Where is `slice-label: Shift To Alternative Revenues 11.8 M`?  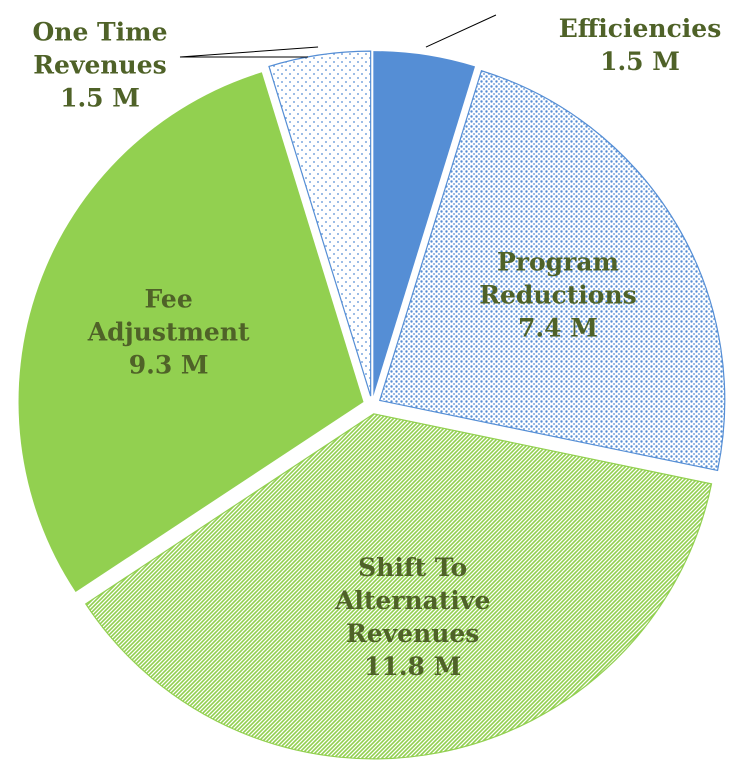
slice-label: Shift To Alternative Revenues 11.8 M is located at coordinates (413, 617).